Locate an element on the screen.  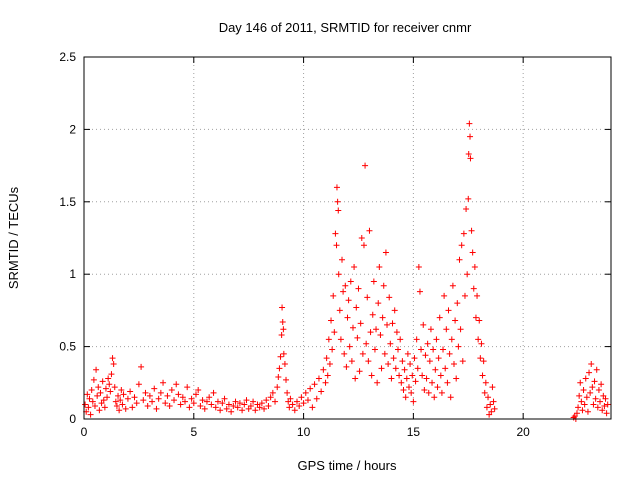
x-tick-labels: 0 5 10 15 20 is located at coordinates (306, 432).